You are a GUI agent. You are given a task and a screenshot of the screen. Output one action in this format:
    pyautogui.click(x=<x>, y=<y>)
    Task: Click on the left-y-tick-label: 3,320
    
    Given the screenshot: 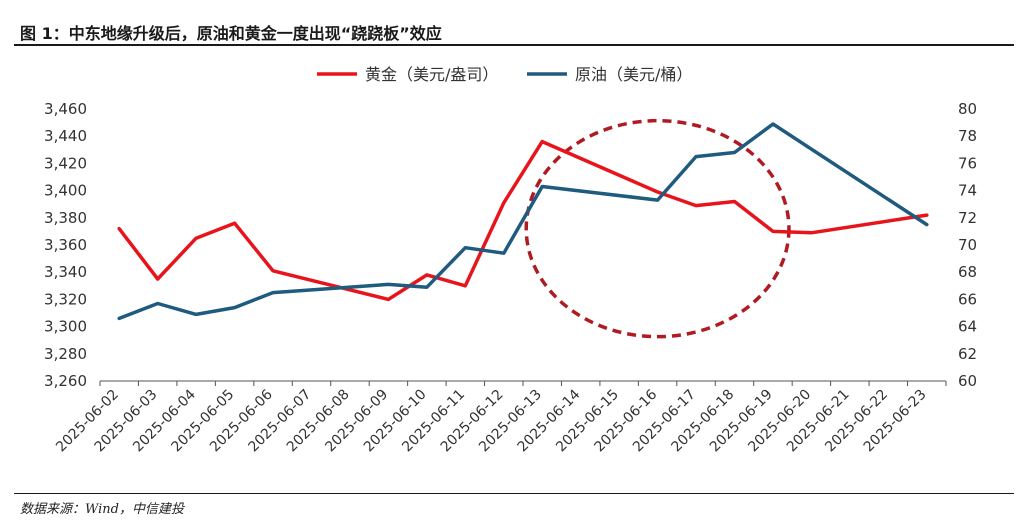 What is the action you would take?
    pyautogui.click(x=65, y=299)
    